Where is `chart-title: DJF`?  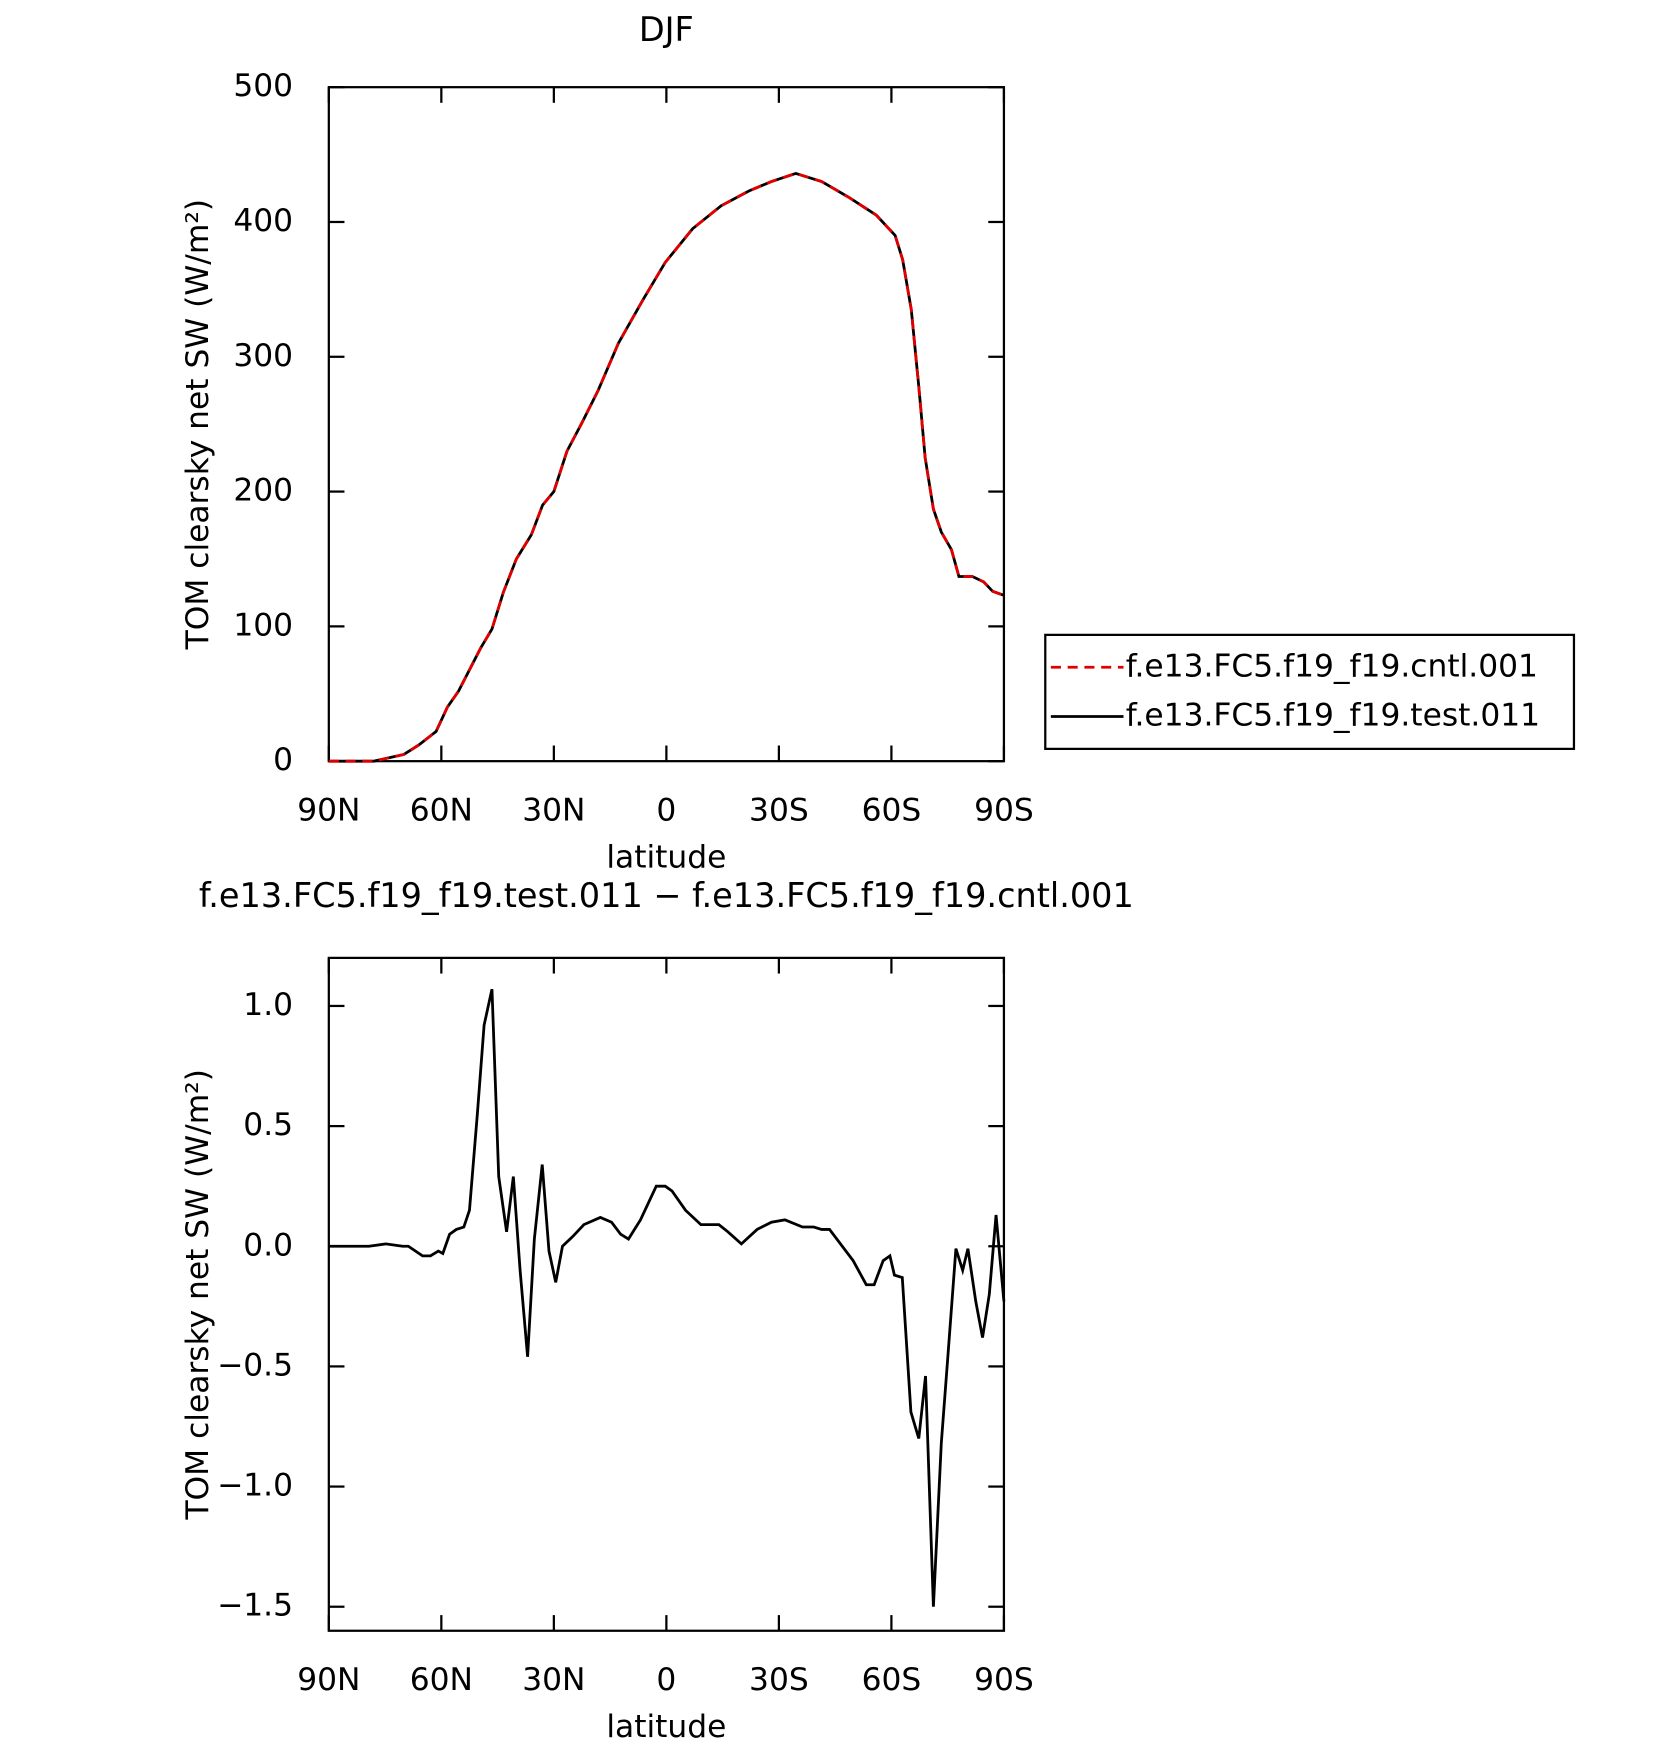
chart-title: DJF is located at coordinates (666, 29).